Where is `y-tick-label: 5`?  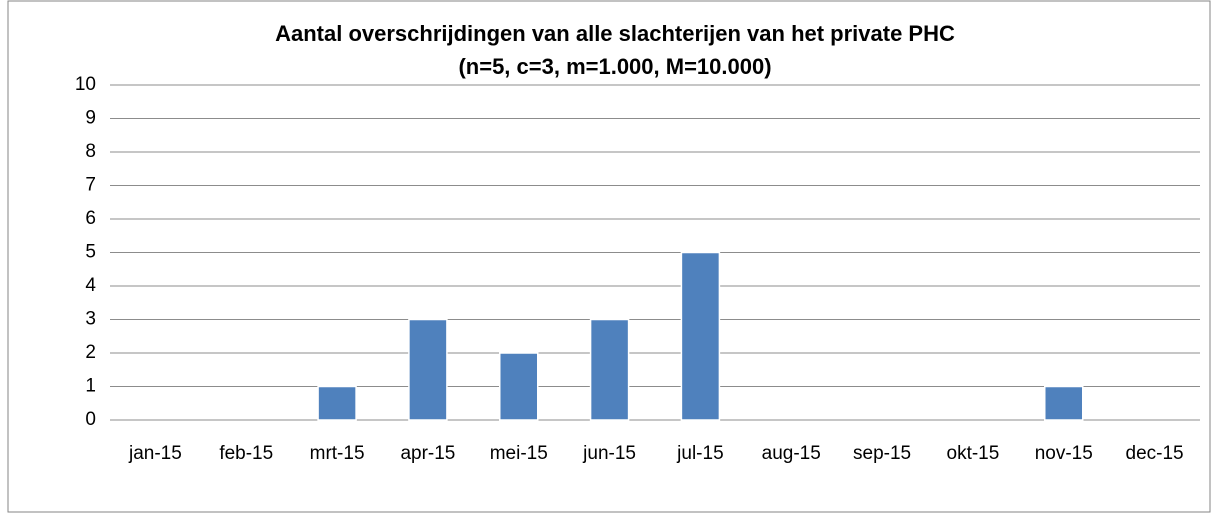
y-tick-label: 5 is located at coordinates (90, 252).